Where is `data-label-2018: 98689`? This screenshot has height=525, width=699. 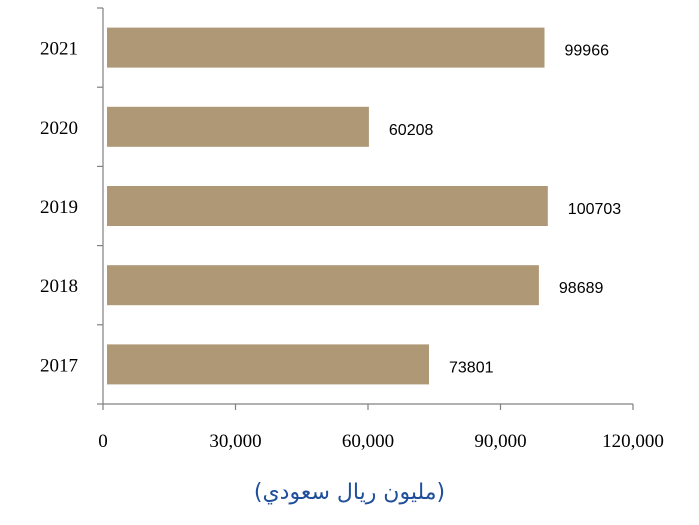
data-label-2018: 98689 is located at coordinates (581, 288).